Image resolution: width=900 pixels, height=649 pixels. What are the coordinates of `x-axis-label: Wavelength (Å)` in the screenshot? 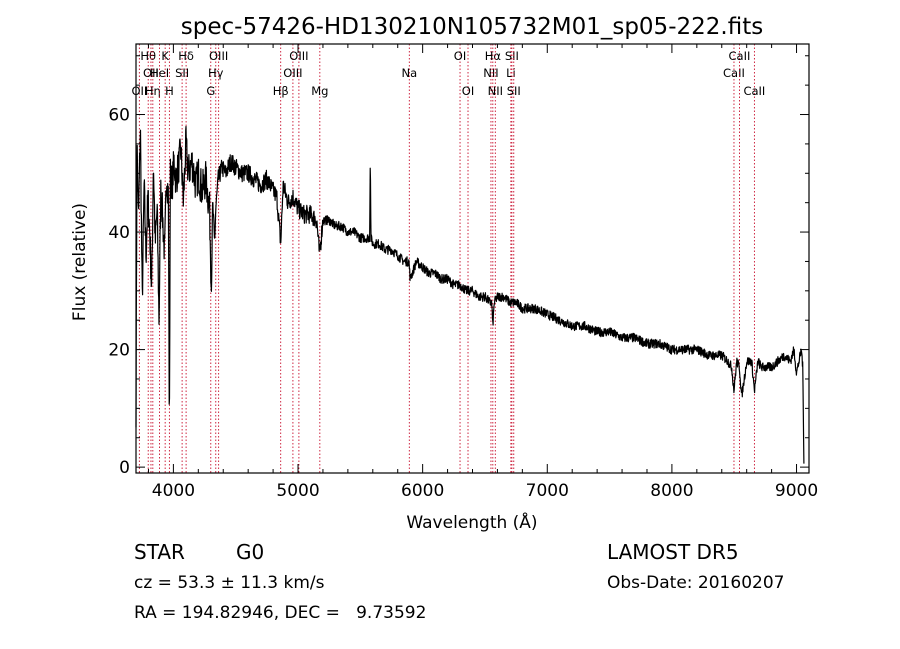 It's located at (471, 522).